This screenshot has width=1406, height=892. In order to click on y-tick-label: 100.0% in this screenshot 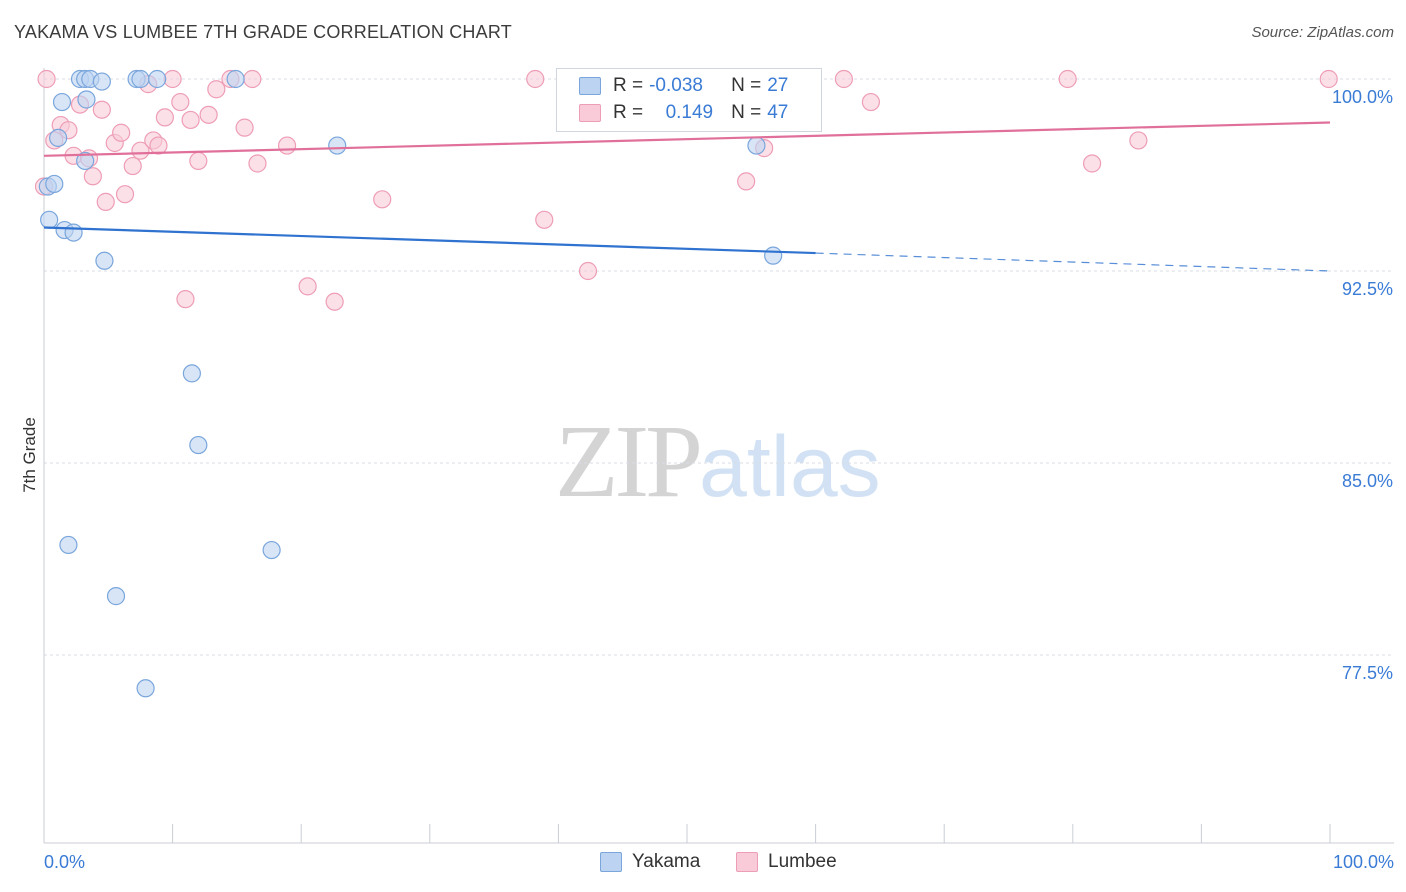, I will do `click(1362, 97)`.